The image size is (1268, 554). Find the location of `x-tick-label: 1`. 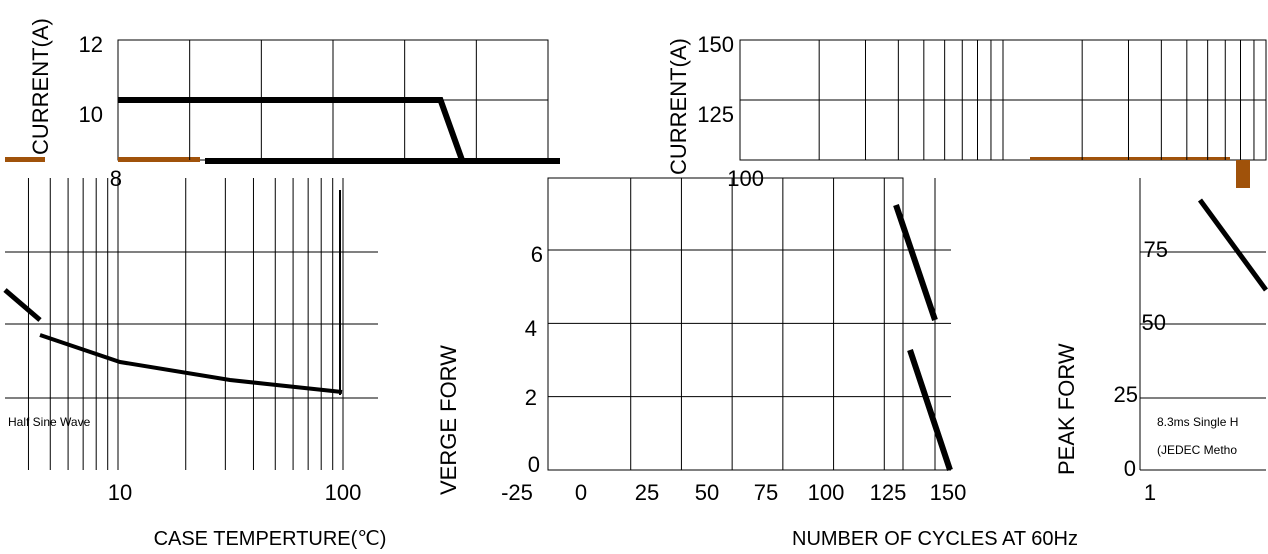

x-tick-label: 1 is located at coordinates (1150, 492).